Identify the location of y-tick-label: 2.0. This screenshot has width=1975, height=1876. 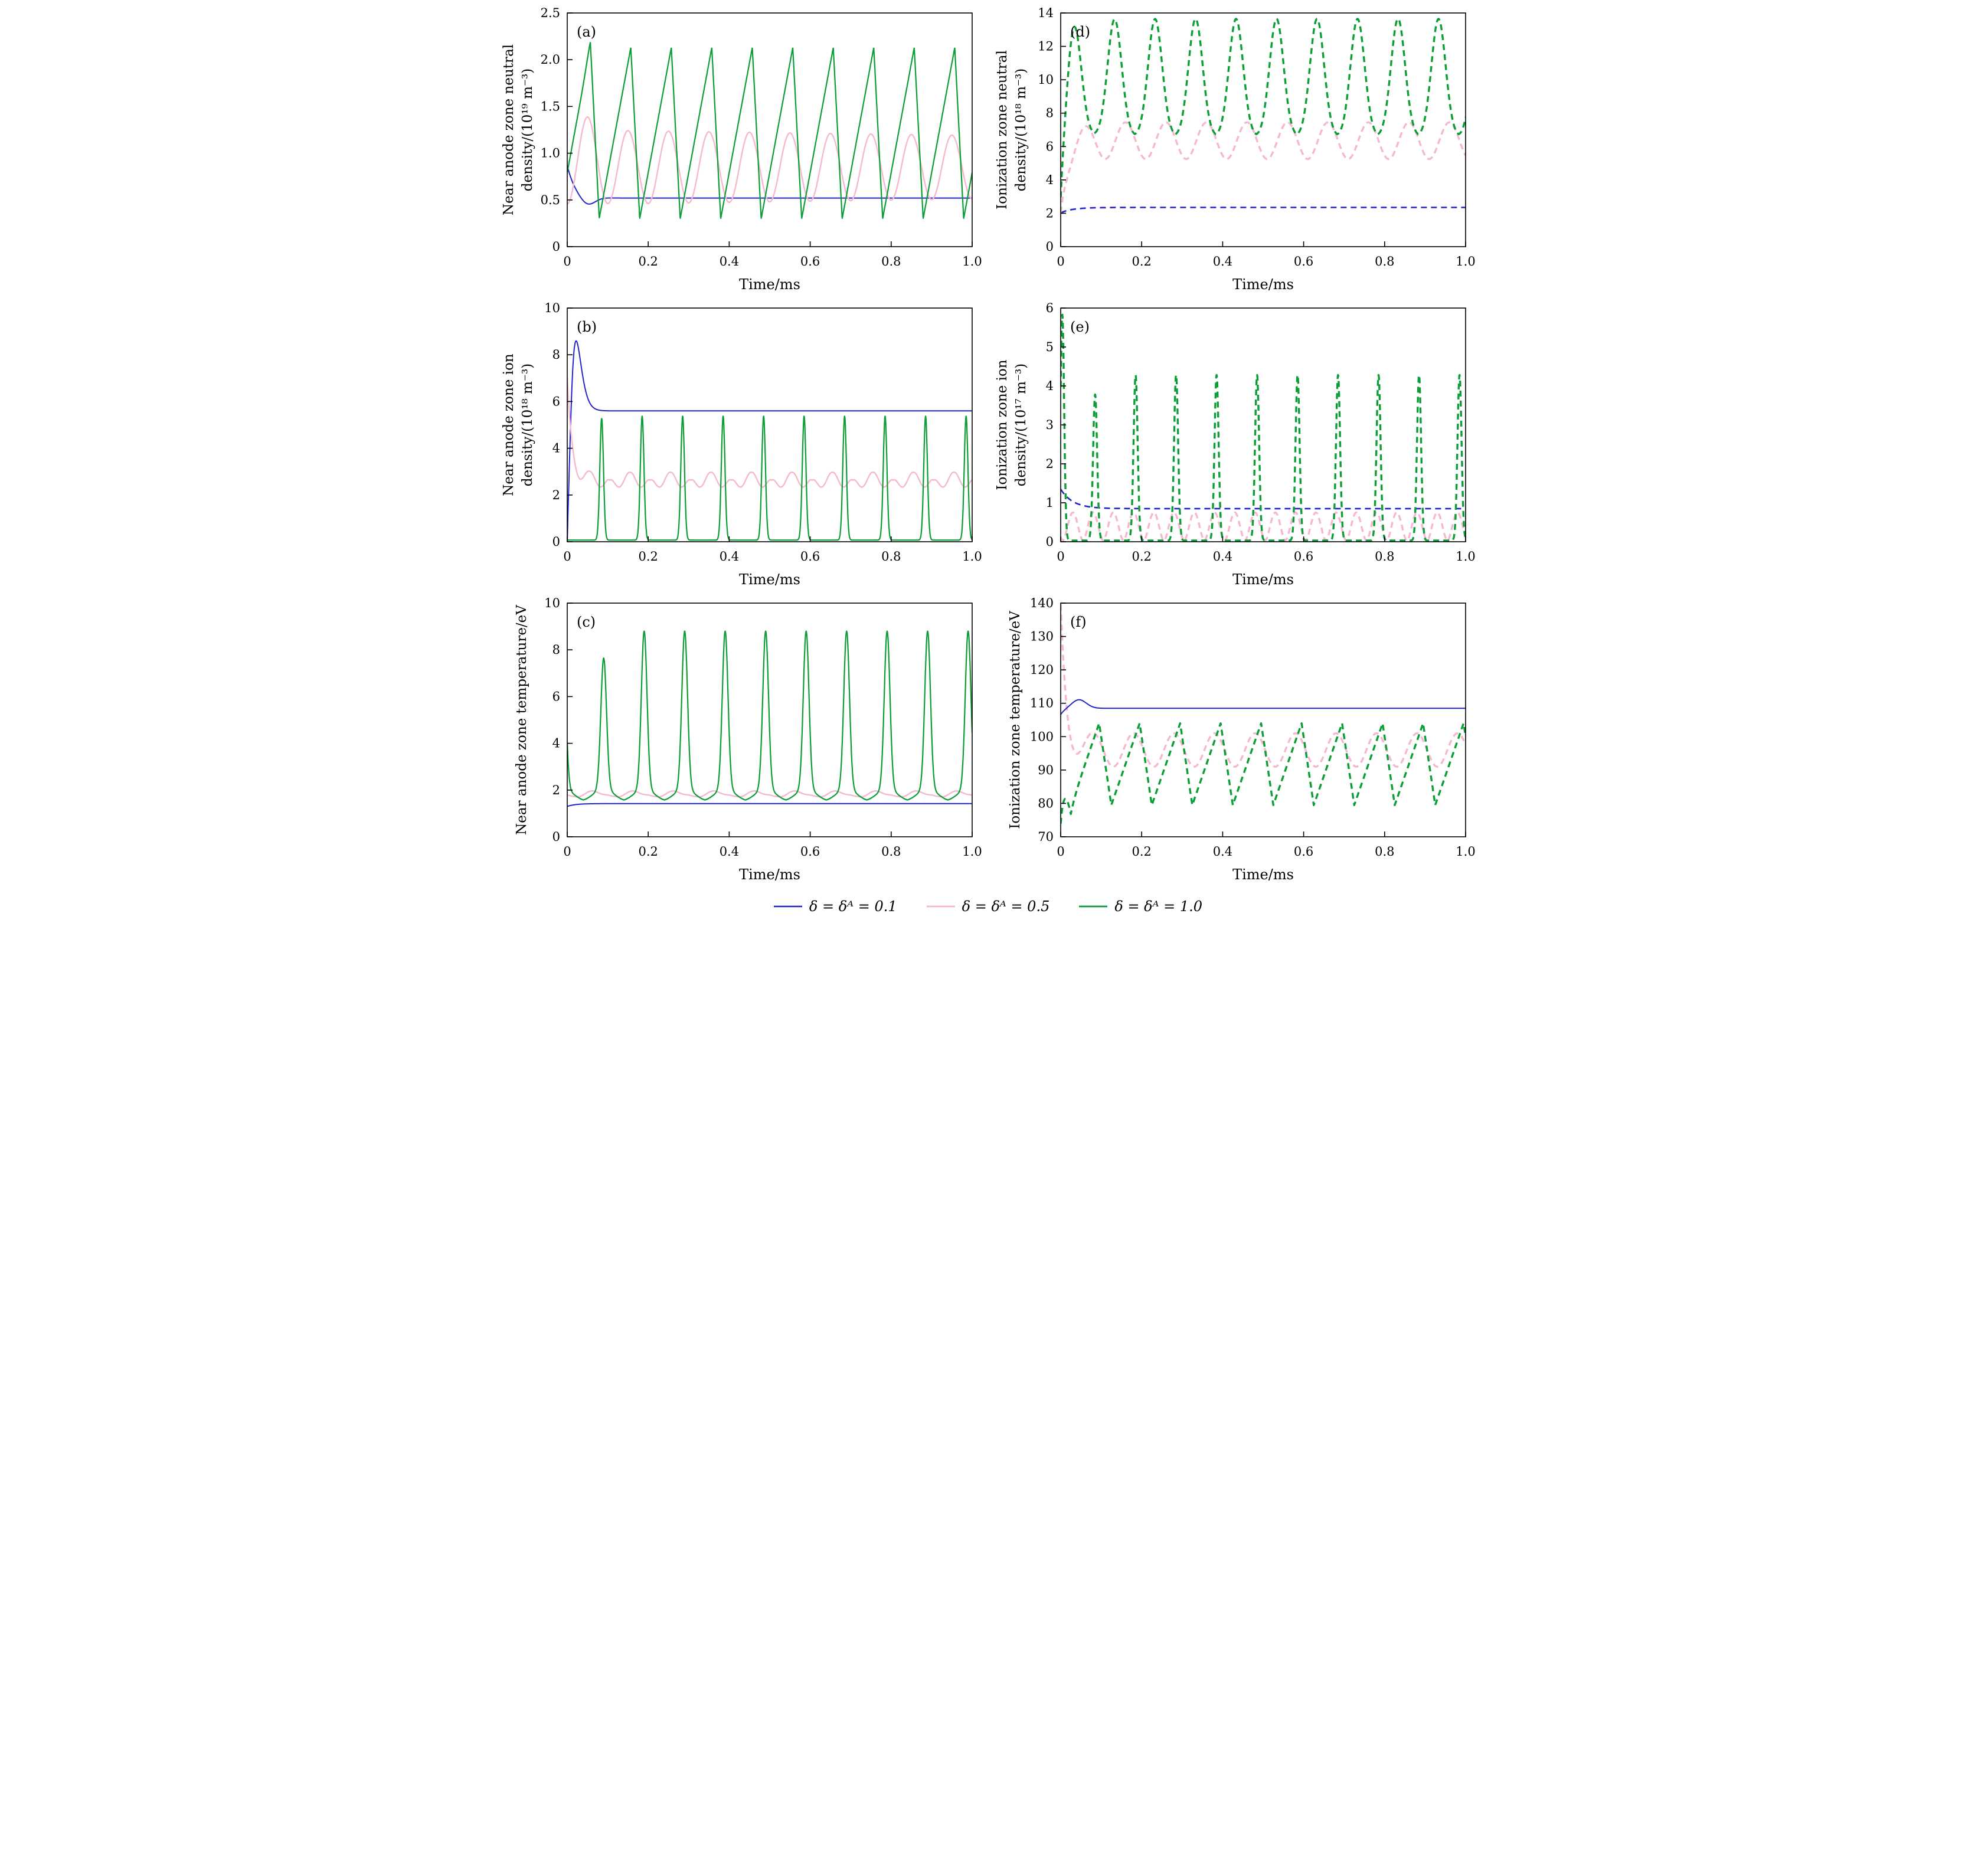
(550, 60).